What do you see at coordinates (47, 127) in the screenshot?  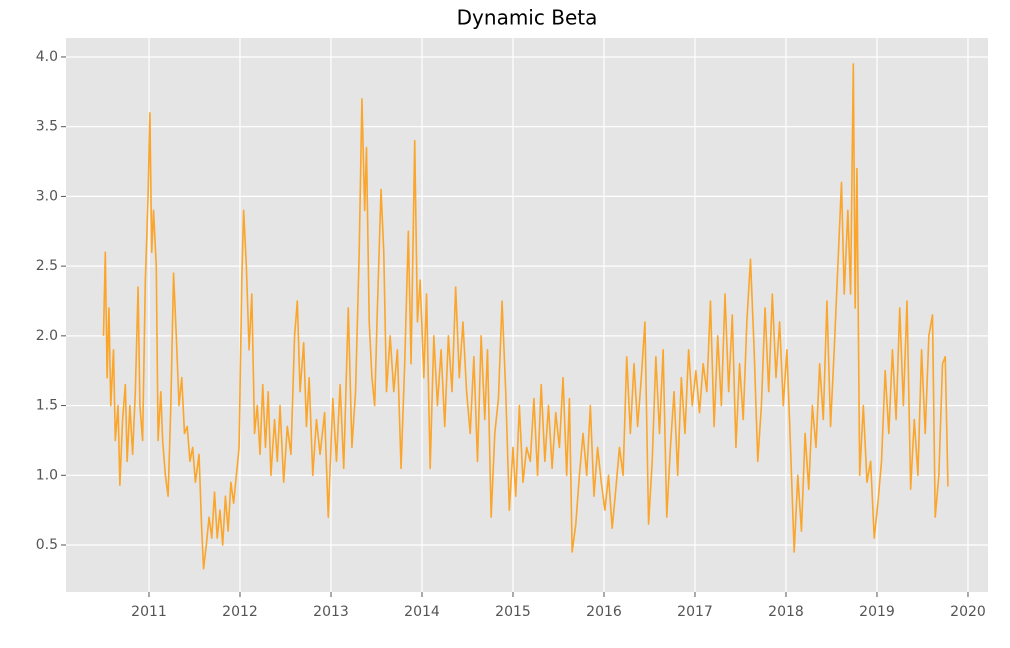 I see `y-tick-label: 3.5` at bounding box center [47, 127].